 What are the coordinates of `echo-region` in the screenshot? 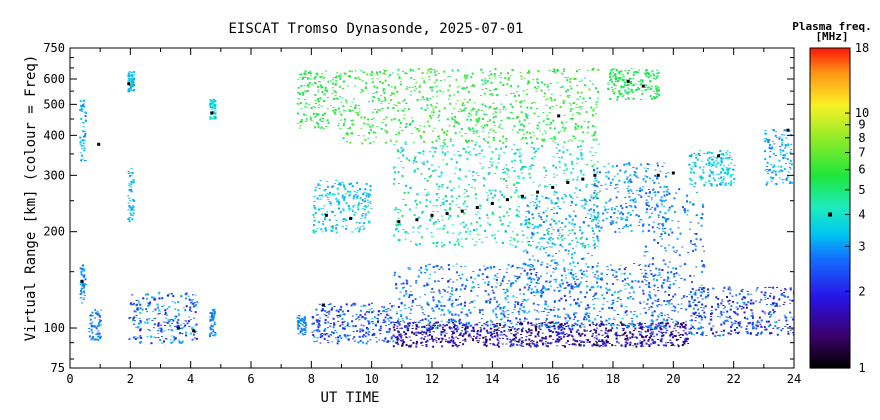 It's located at (212, 109).